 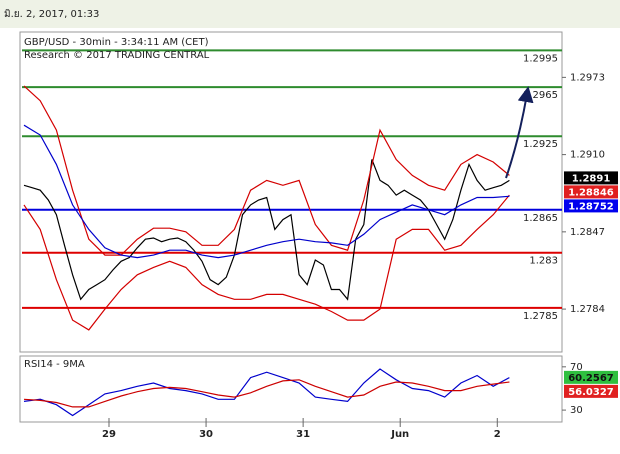 I want to click on x-tick-label: 29, so click(x=109, y=434).